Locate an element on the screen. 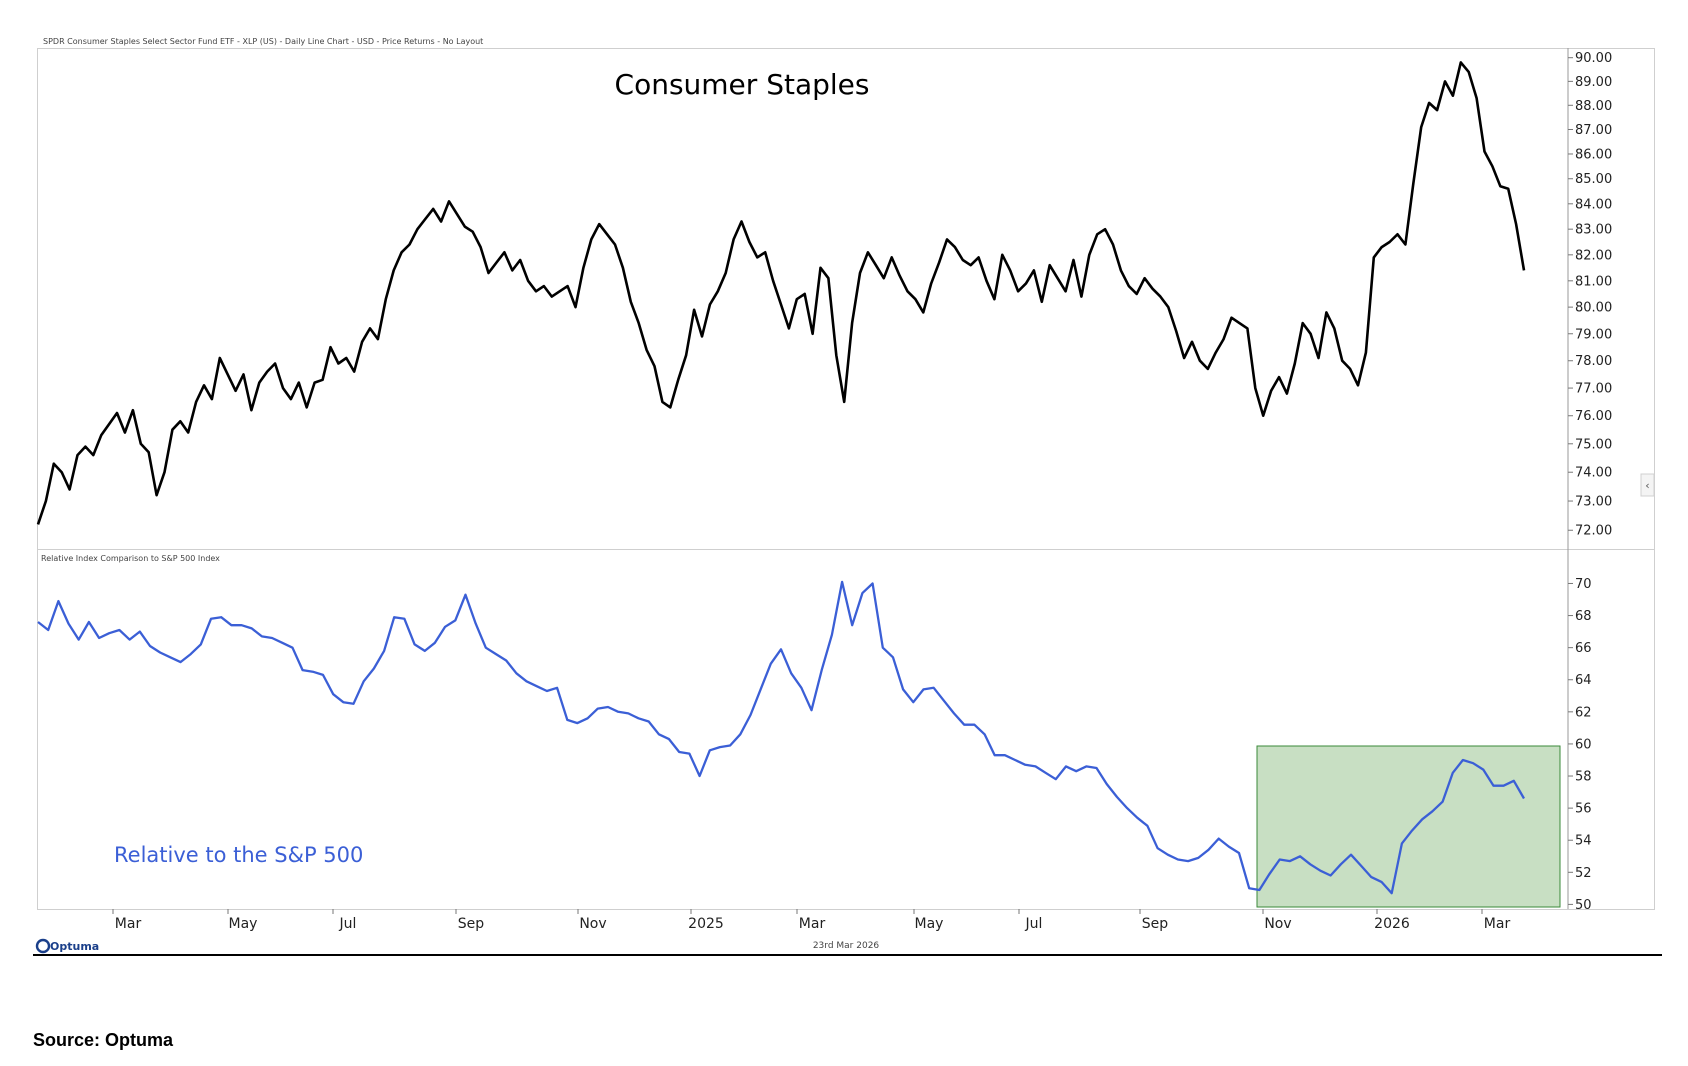 This screenshot has height=1066, width=1688. y-tick-label: 72.00 is located at coordinates (1593, 531).